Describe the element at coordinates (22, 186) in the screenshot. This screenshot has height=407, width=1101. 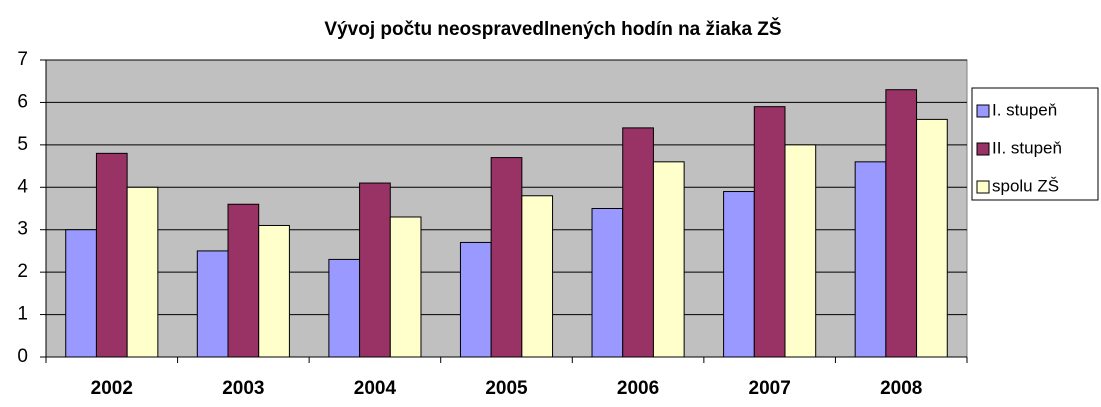
I see `y-tick-label: 4` at that location.